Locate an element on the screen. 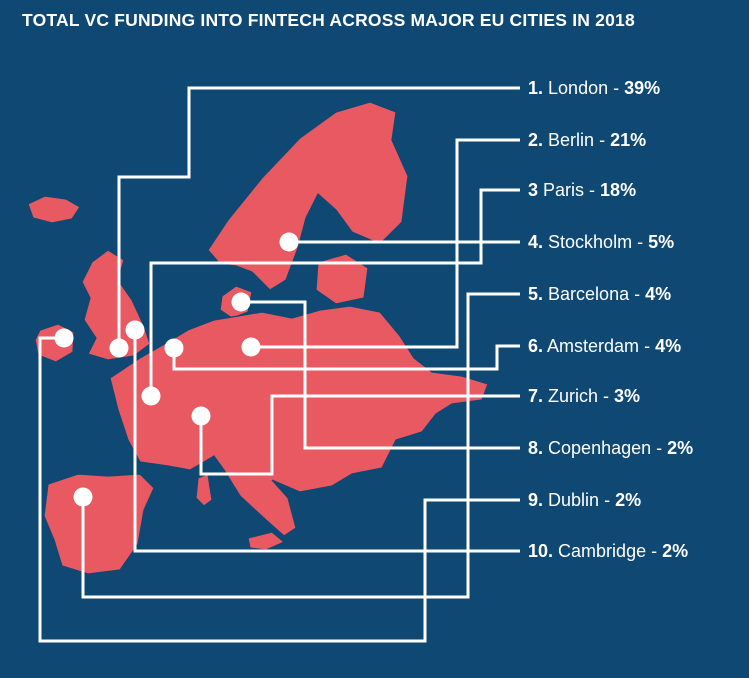 This screenshot has height=678, width=749. city-rank: 6. is located at coordinates (536, 346).